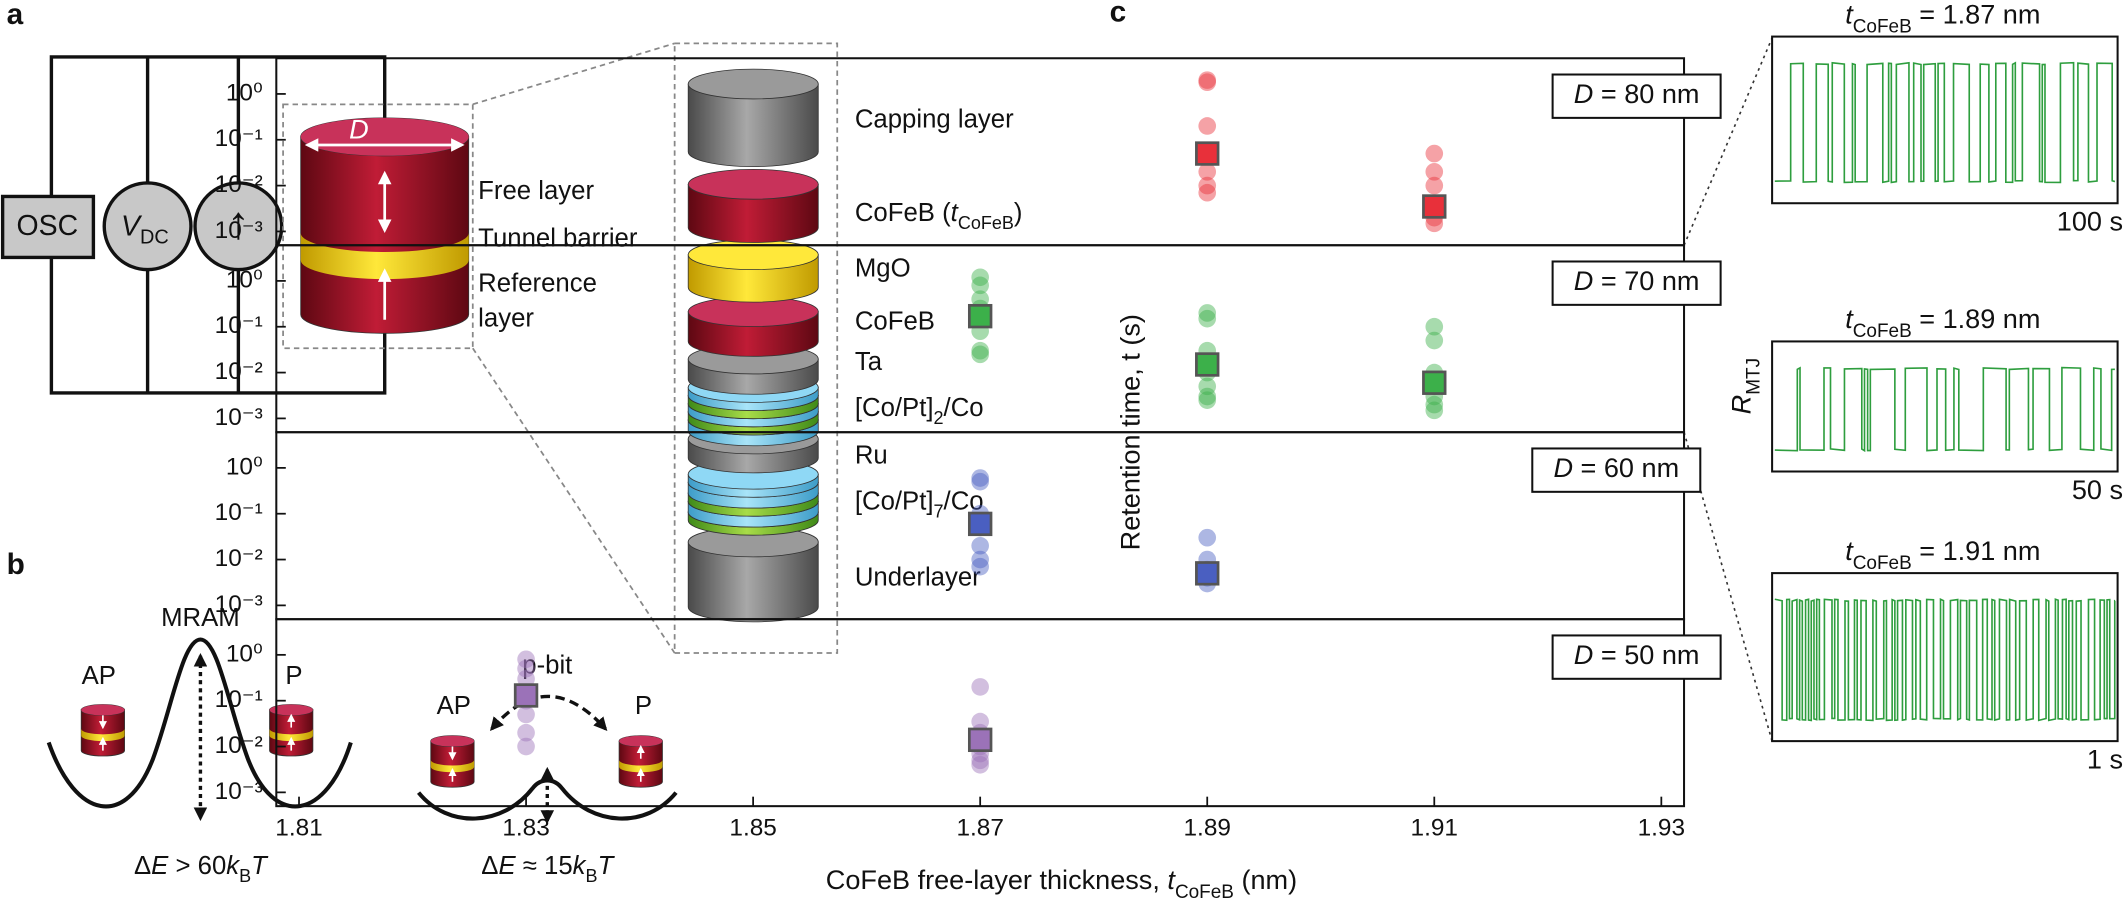 This screenshot has height=901, width=2127. What do you see at coordinates (979, 828) in the screenshot?
I see `x-tick-label: 1.87` at bounding box center [979, 828].